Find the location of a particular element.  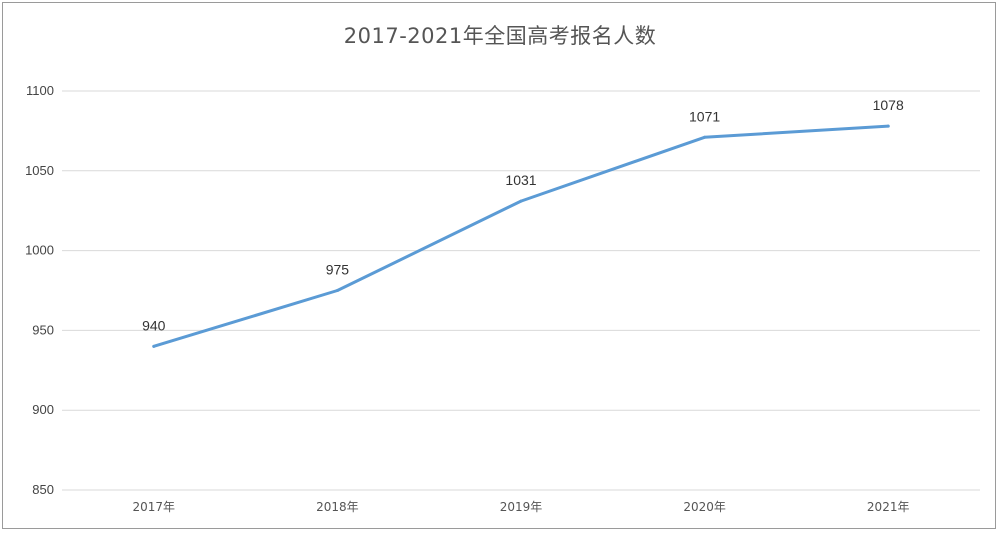

y-axis-ticks: 850 900 950 1000 1050 1100 is located at coordinates (39, 290).